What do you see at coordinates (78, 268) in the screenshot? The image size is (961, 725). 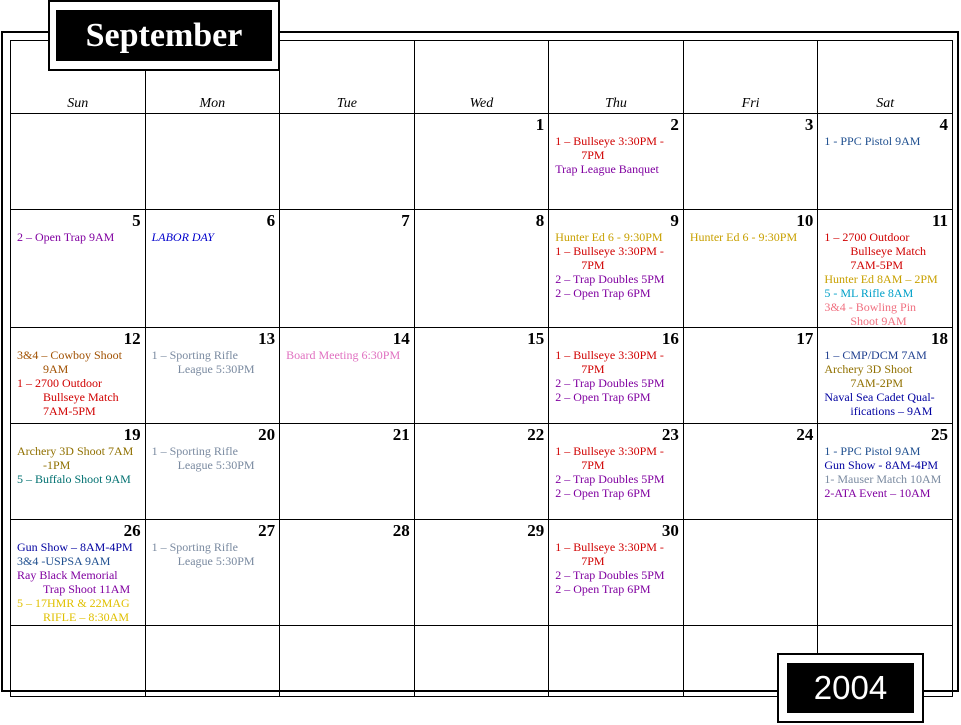 I see `day-cell: 5 2 – Open Trap 9AM` at bounding box center [78, 268].